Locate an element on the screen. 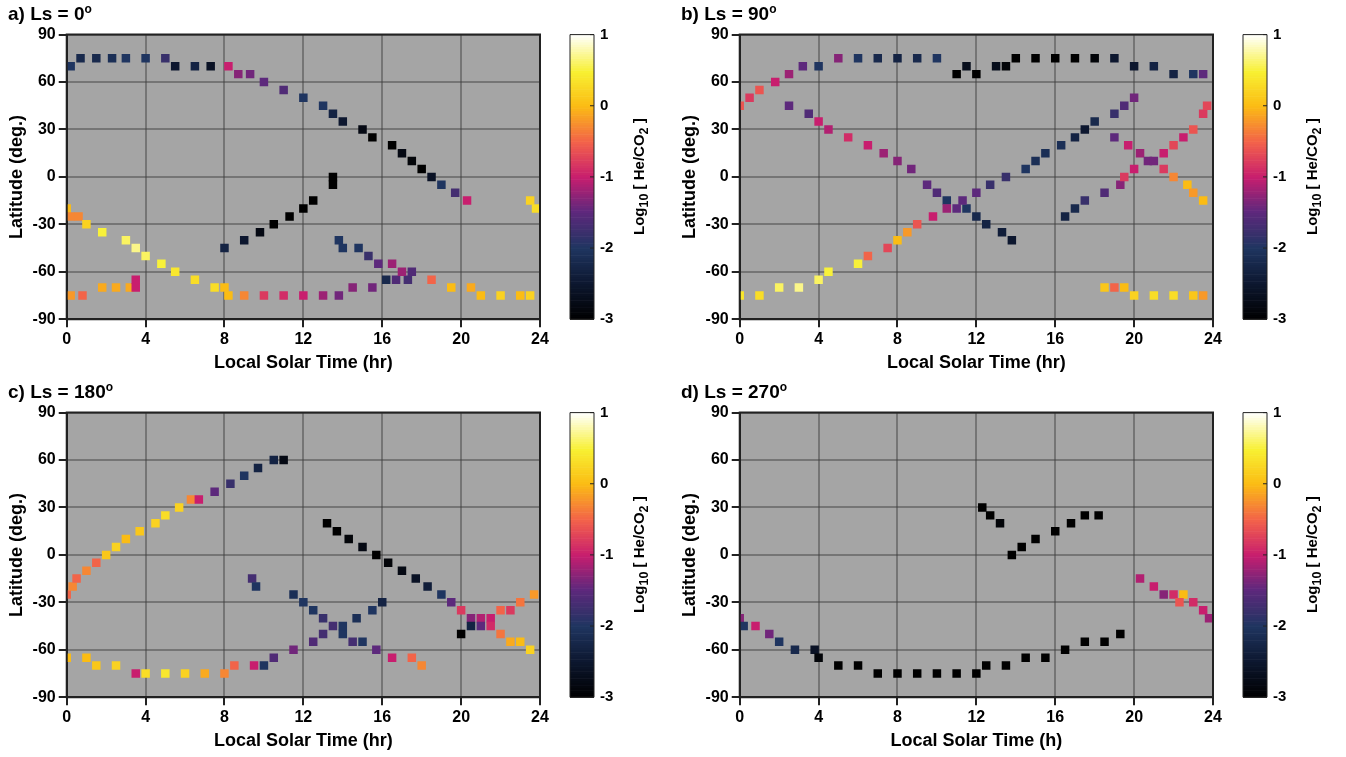  chart-title: d) Ls = 270$^{o}$ is located at coordinates (734, 392).